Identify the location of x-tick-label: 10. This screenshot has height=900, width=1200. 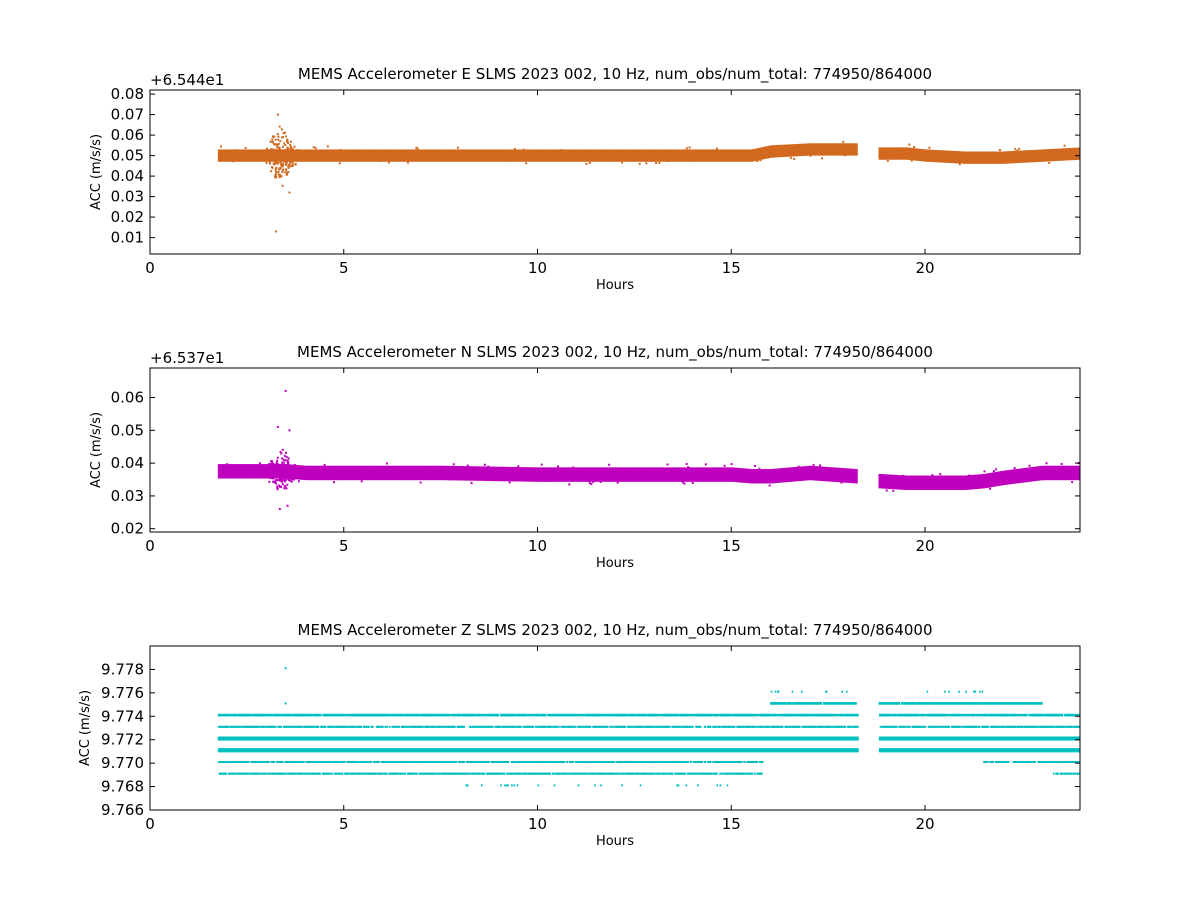
(537, 546).